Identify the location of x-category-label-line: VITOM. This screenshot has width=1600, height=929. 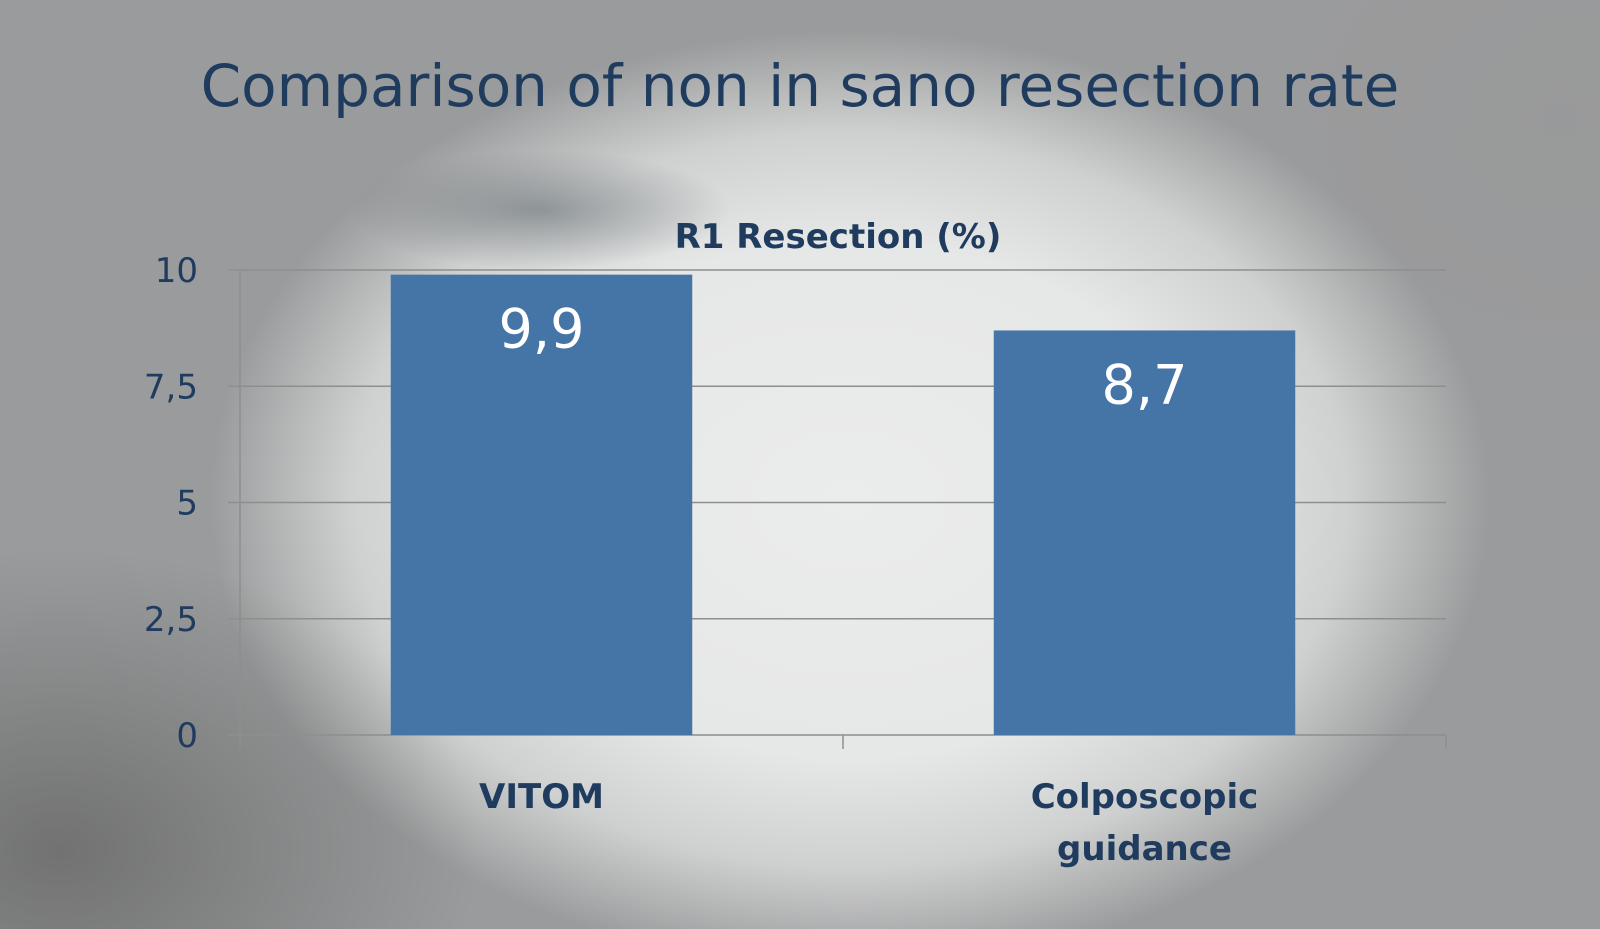
(541, 797).